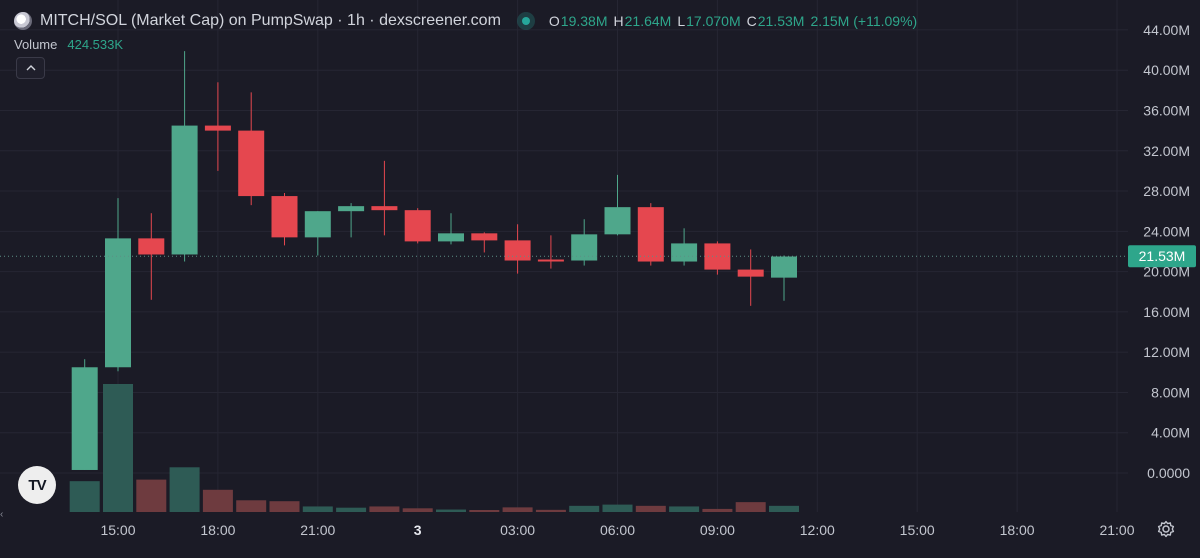  Describe the element at coordinates (751, 21) in the screenshot. I see `ohlc-close-label: C` at that location.